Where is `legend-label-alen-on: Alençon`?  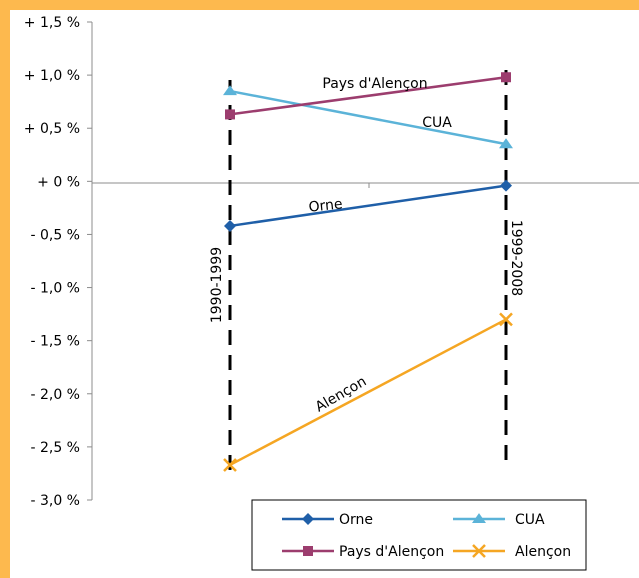 legend-label-alen-on: Alençon is located at coordinates (543, 552).